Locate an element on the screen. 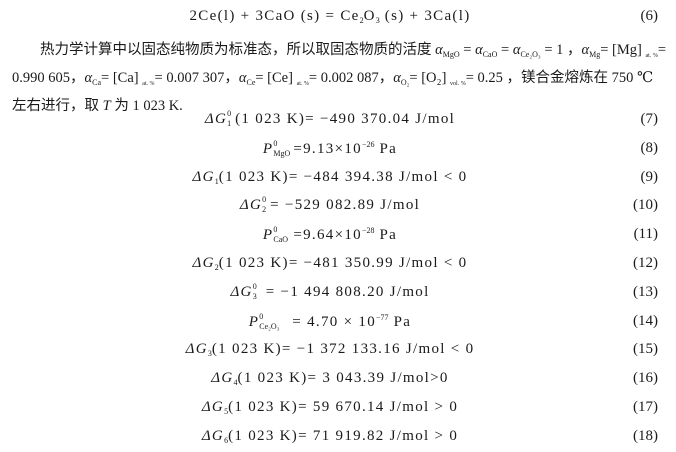 Image resolution: width=676 pixels, height=452 pixels. equation-number: (9) is located at coordinates (649, 176).